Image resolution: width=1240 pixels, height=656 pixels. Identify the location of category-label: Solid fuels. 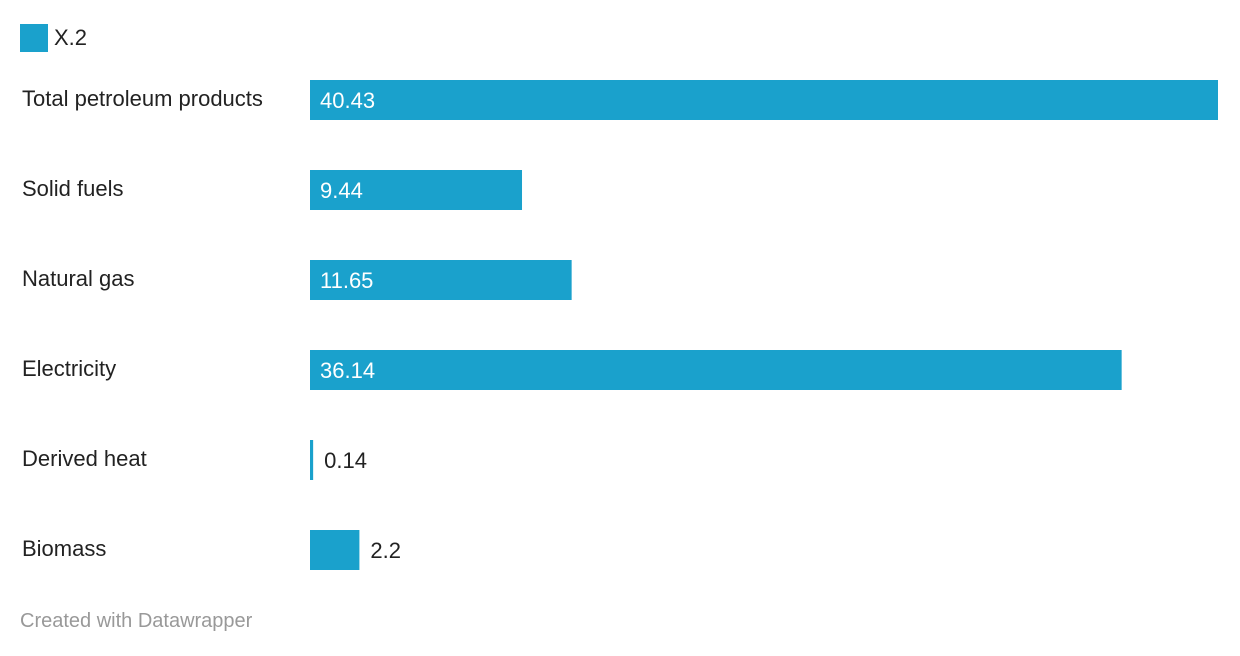
(73, 188).